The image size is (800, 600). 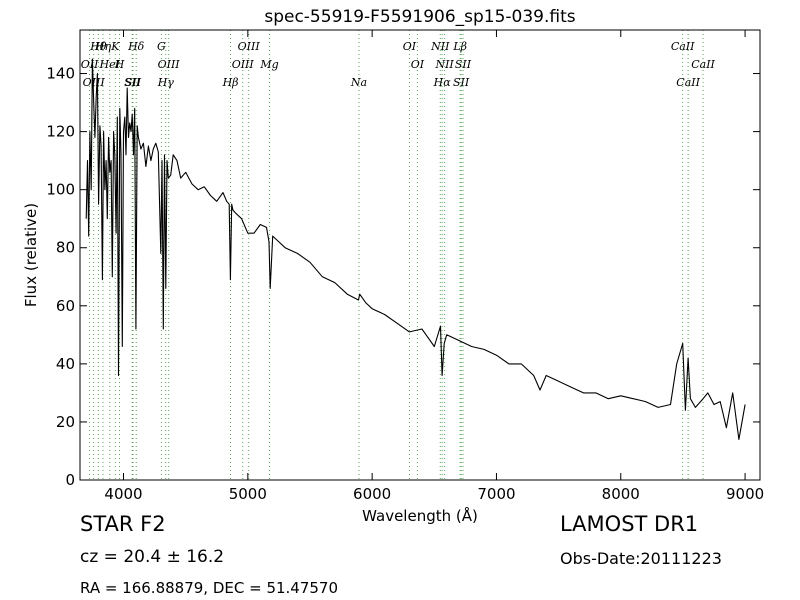 I want to click on y-tick-label: 80, so click(x=65, y=248).